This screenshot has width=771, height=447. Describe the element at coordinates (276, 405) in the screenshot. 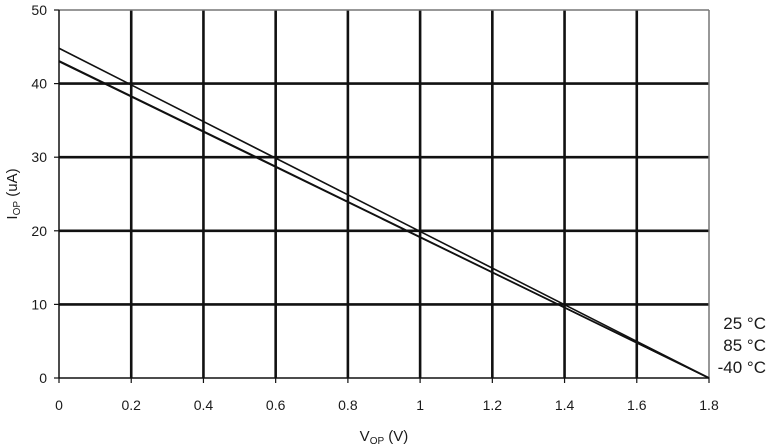

I see `x-tick-label: 0.6` at that location.